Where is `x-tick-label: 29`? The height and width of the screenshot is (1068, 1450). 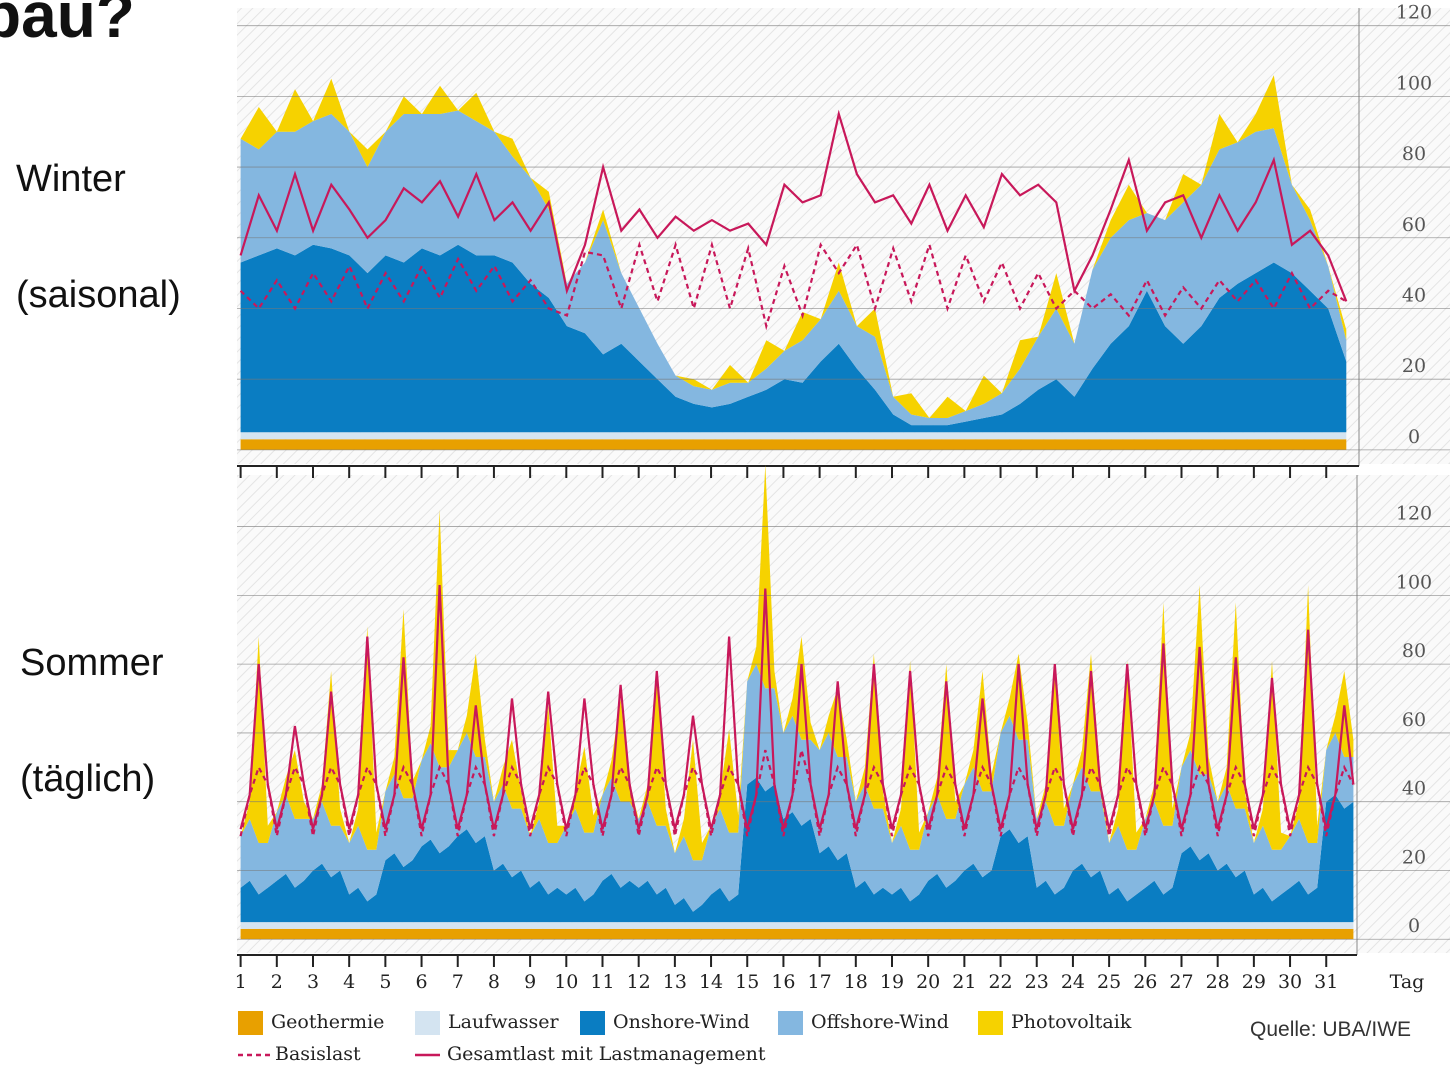 x-tick-label: 29 is located at coordinates (1254, 982).